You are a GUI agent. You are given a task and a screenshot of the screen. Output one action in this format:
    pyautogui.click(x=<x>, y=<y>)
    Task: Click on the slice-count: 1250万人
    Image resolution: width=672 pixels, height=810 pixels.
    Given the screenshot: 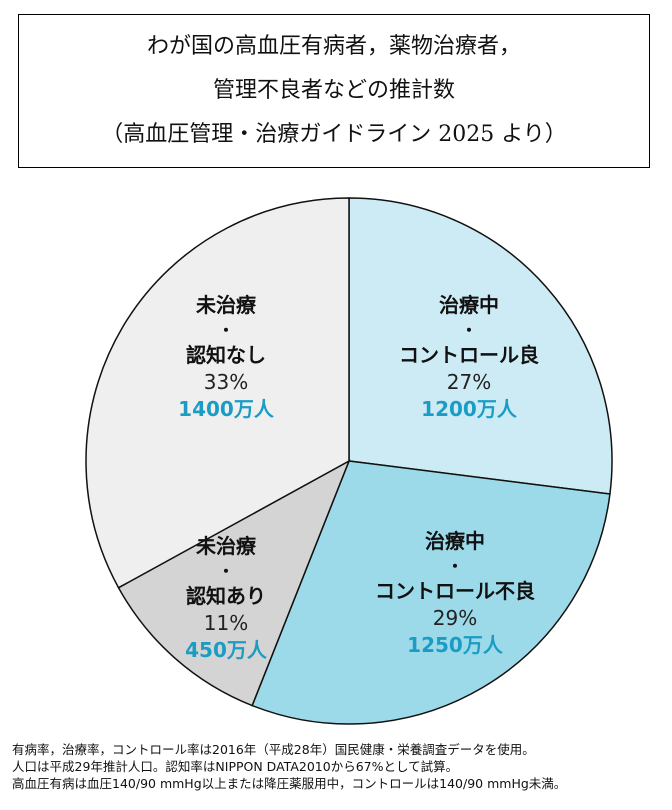 What is the action you would take?
    pyautogui.click(x=455, y=645)
    